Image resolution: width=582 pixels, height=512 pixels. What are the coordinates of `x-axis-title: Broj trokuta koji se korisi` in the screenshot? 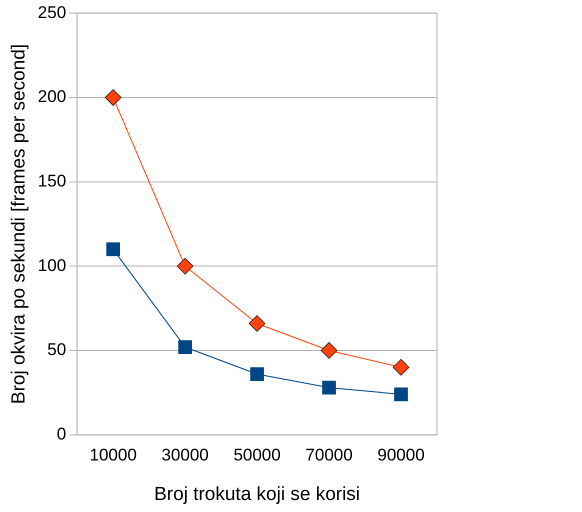 It's located at (257, 494).